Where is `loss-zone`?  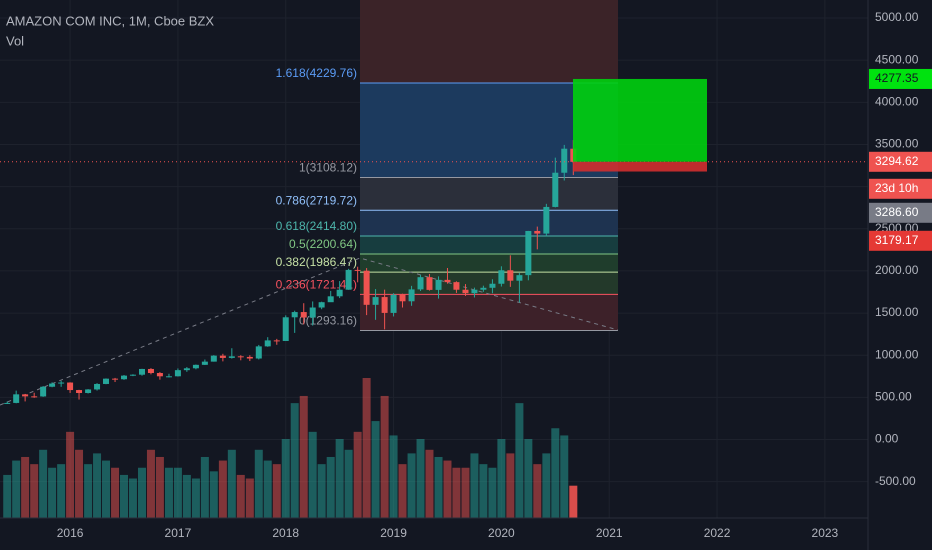
loss-zone is located at coordinates (640, 166).